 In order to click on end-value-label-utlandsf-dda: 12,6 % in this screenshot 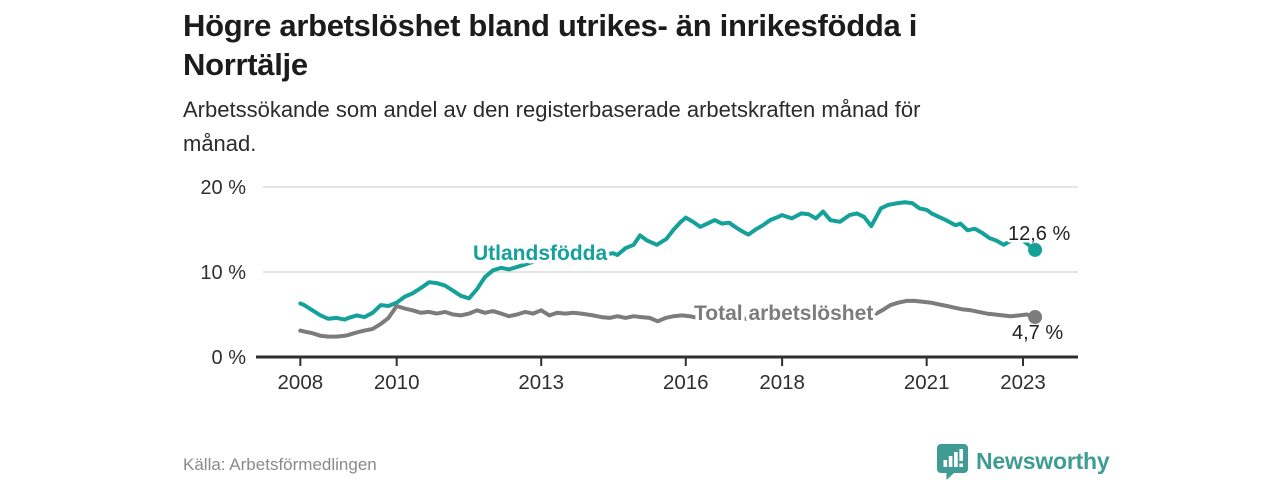, I will do `click(1039, 234)`.